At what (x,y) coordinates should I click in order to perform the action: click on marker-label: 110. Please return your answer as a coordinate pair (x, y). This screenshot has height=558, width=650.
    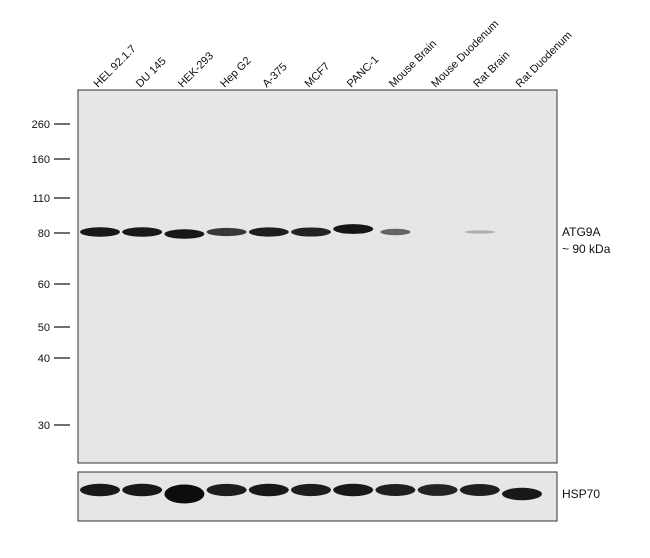
    Looking at the image, I should click on (41, 199).